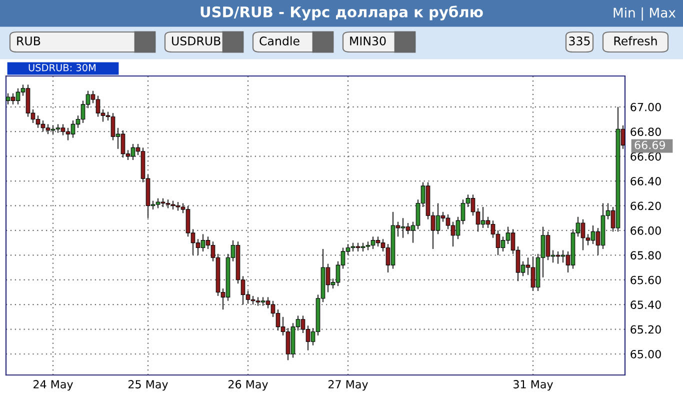 Image resolution: width=683 pixels, height=402 pixels. What do you see at coordinates (645, 107) in the screenshot?
I see `y-tick-label: 67.00` at bounding box center [645, 107].